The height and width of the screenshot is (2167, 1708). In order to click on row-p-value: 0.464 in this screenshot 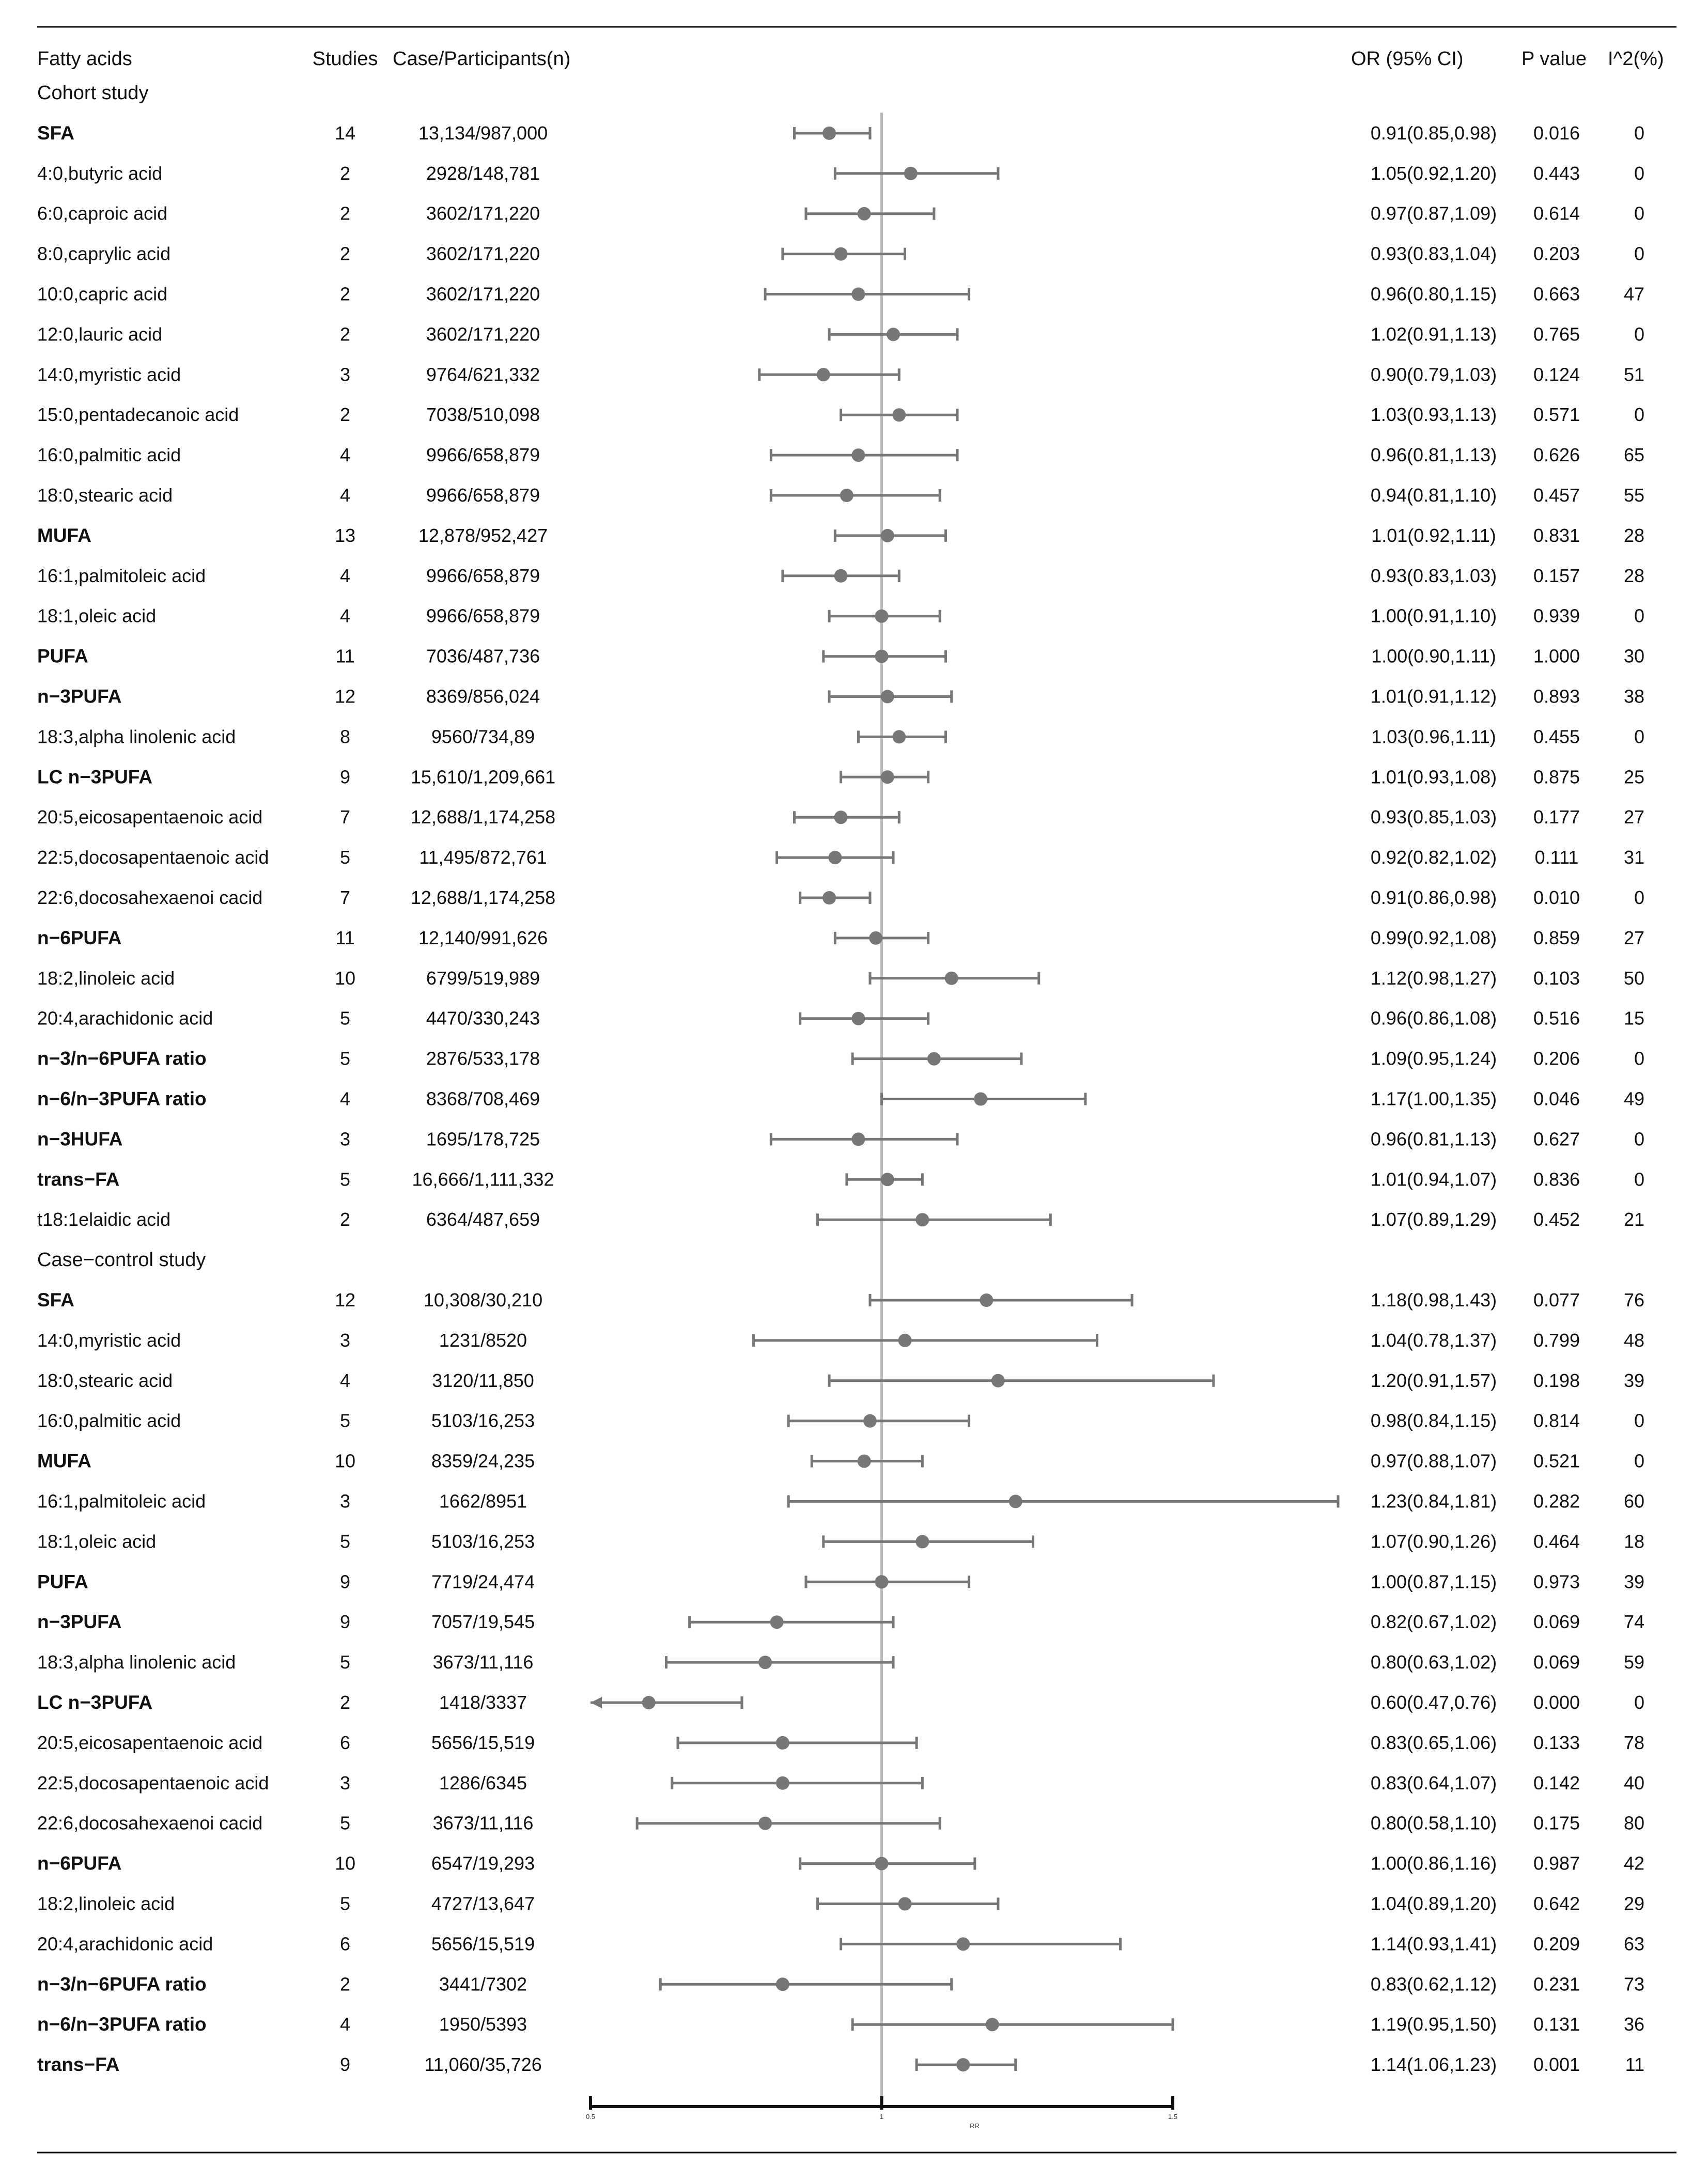, I will do `click(1556, 1541)`.